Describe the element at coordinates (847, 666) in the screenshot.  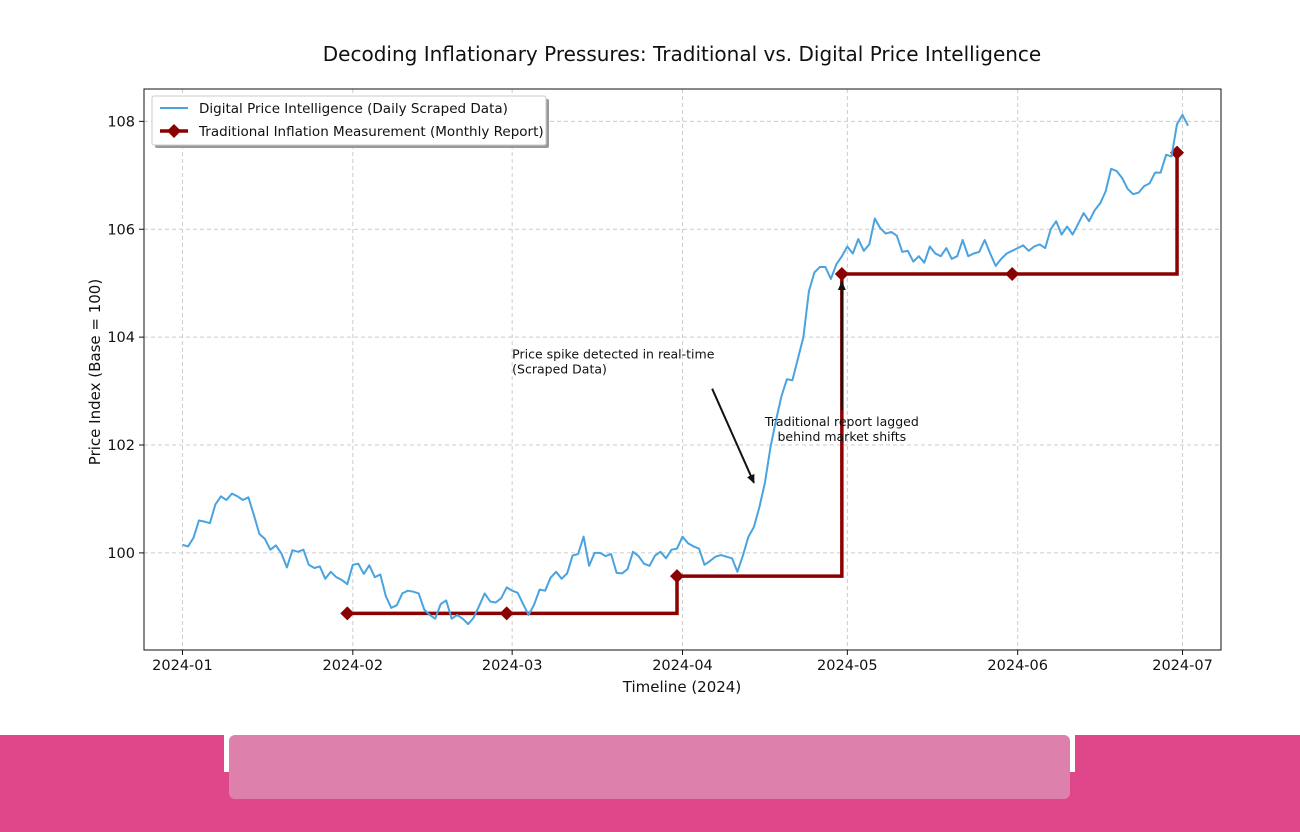
I see `x-tick-label: 2024-05` at that location.